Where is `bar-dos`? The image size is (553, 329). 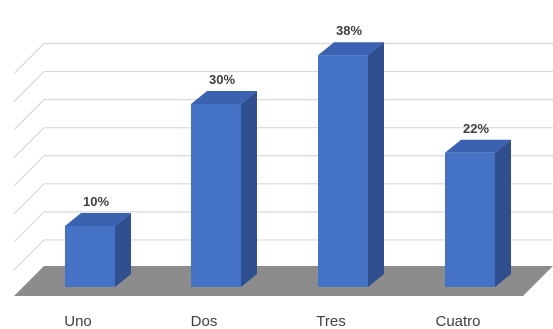
bar-dos is located at coordinates (224, 189).